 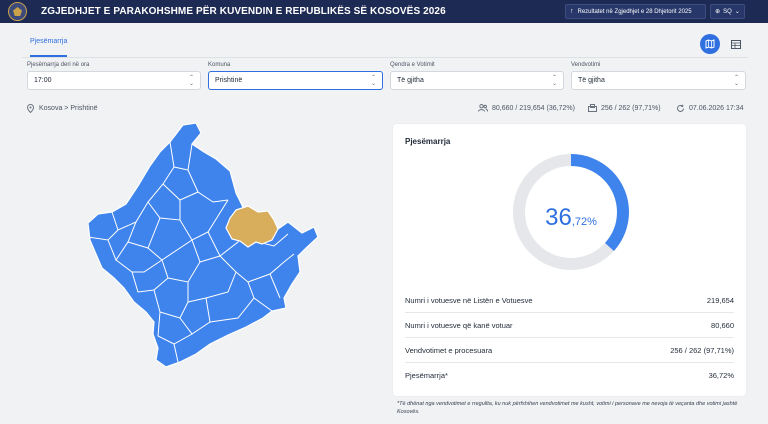 What do you see at coordinates (737, 12) in the screenshot?
I see `chevron-down-icon: ⌄` at bounding box center [737, 12].